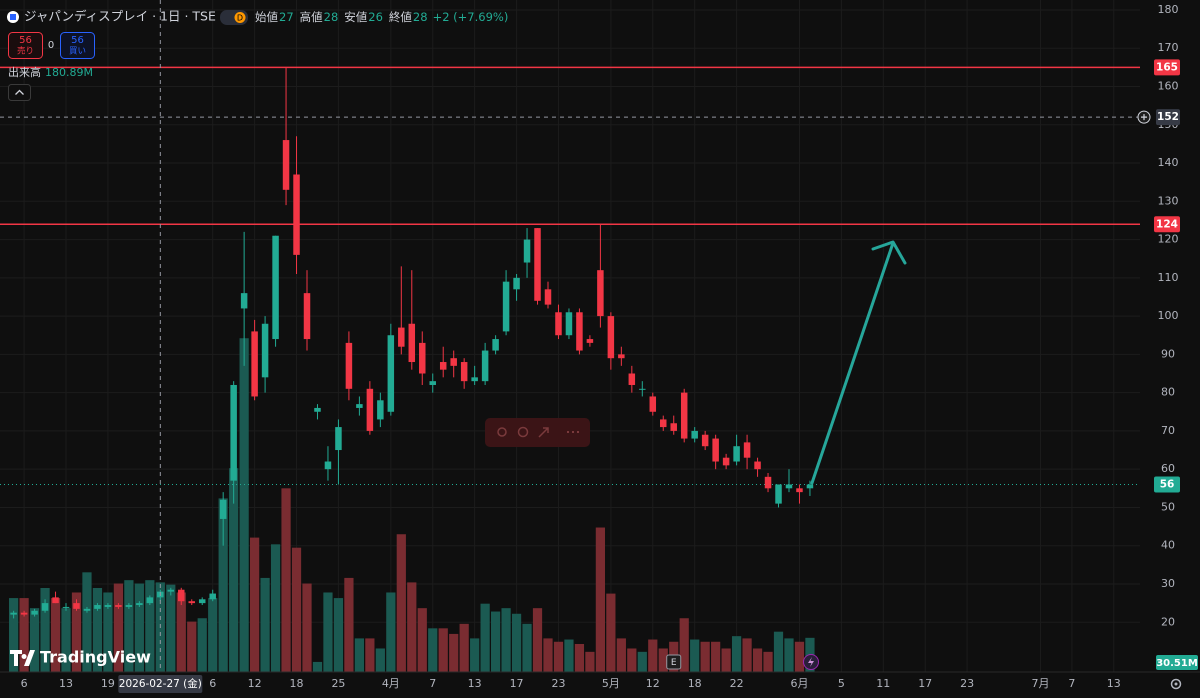 This screenshot has height=698, width=1200. Describe the element at coordinates (889, 252) in the screenshot. I see `trend-arrow-head` at that location.